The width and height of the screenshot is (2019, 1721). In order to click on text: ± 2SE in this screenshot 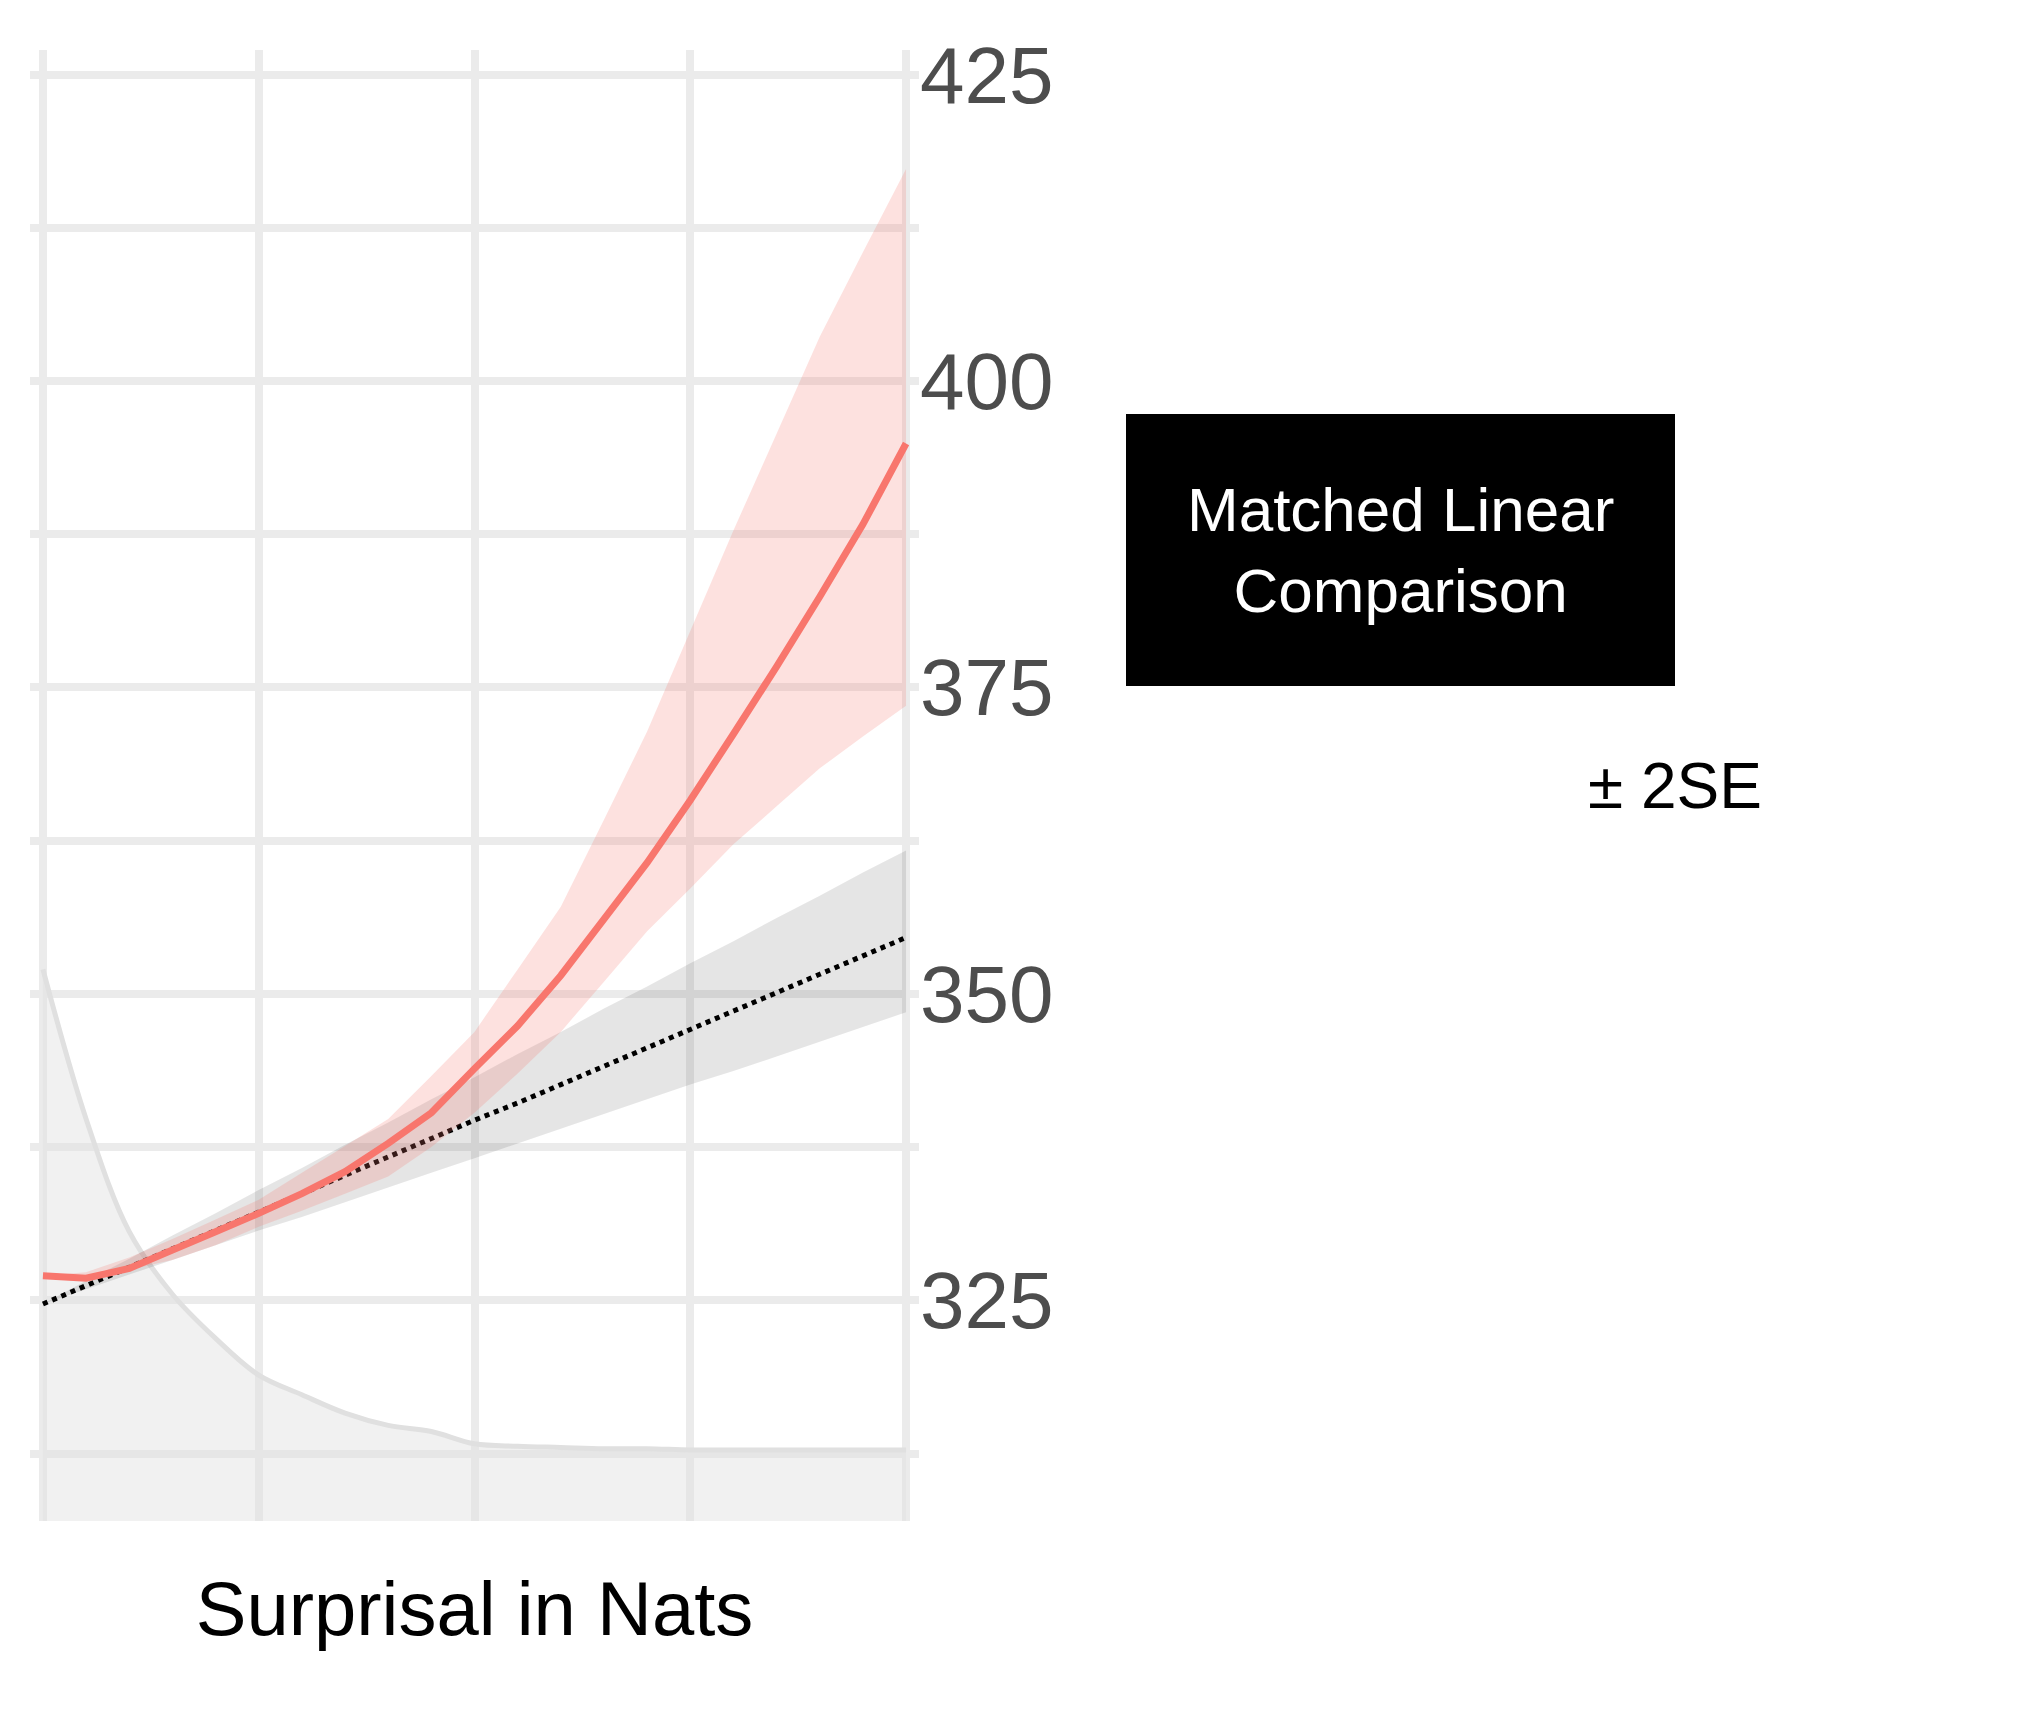, I will do `click(1675, 786)`.